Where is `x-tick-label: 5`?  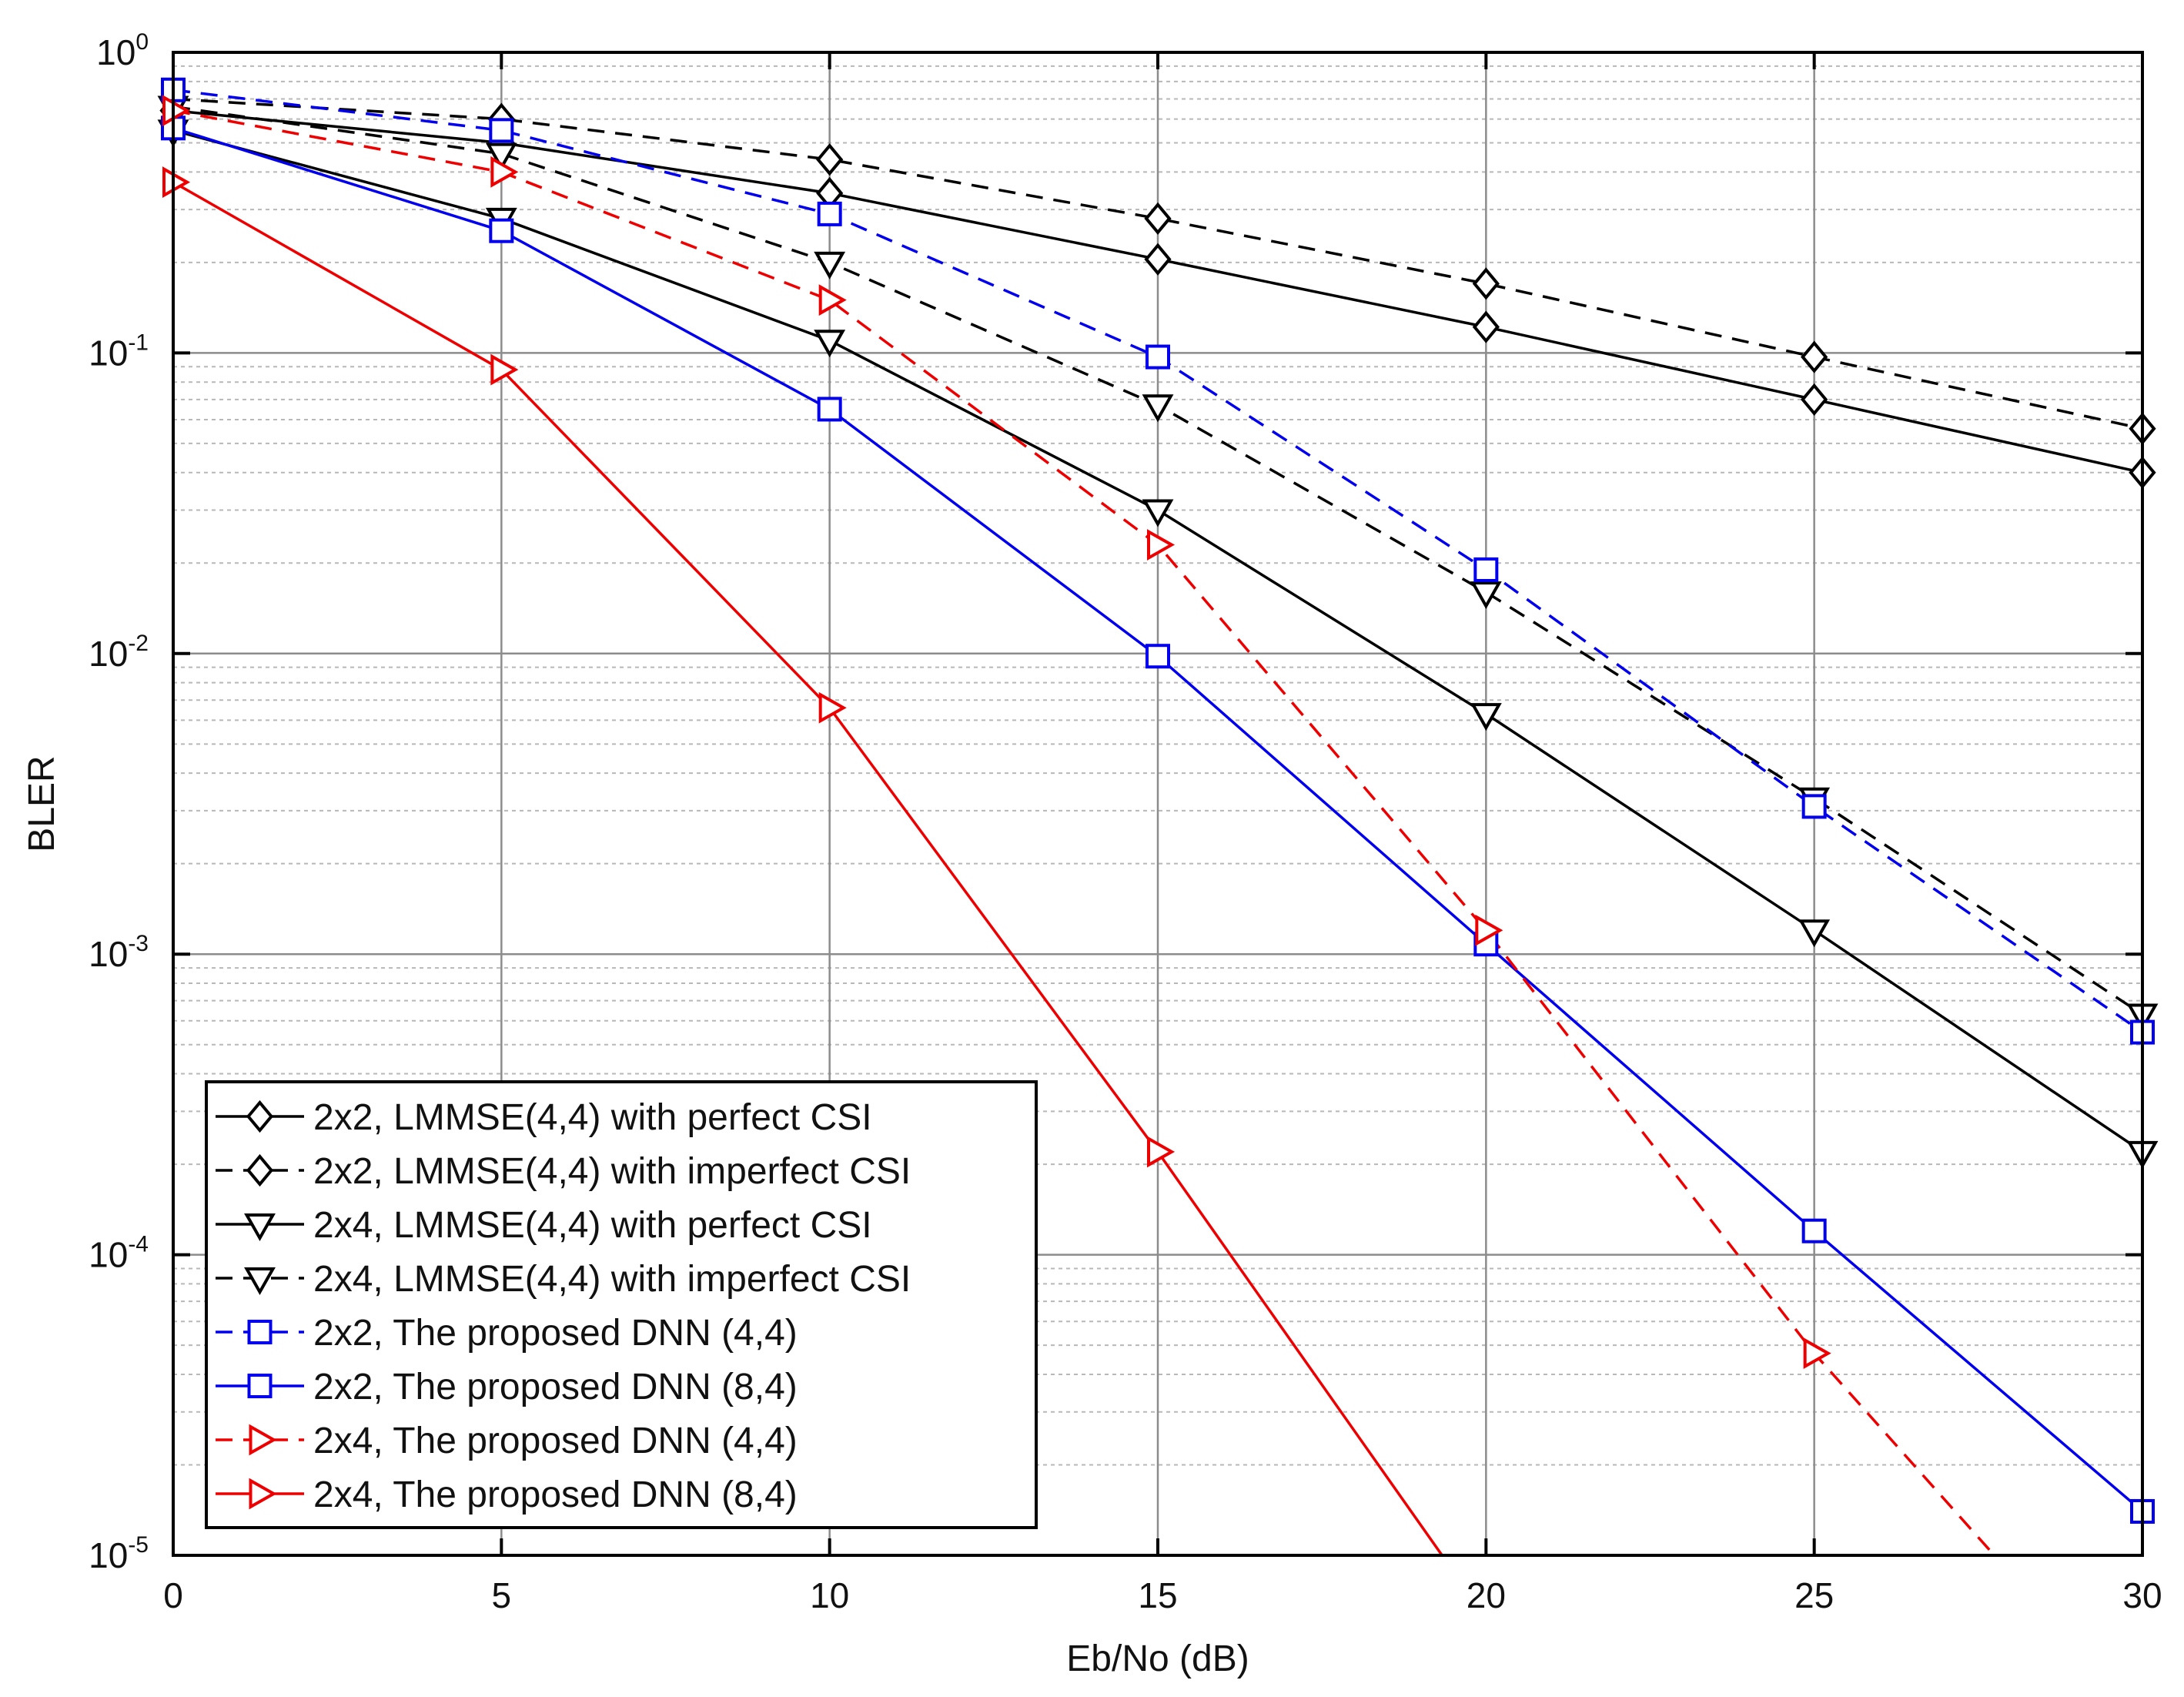 x-tick-label: 5 is located at coordinates (502, 1595).